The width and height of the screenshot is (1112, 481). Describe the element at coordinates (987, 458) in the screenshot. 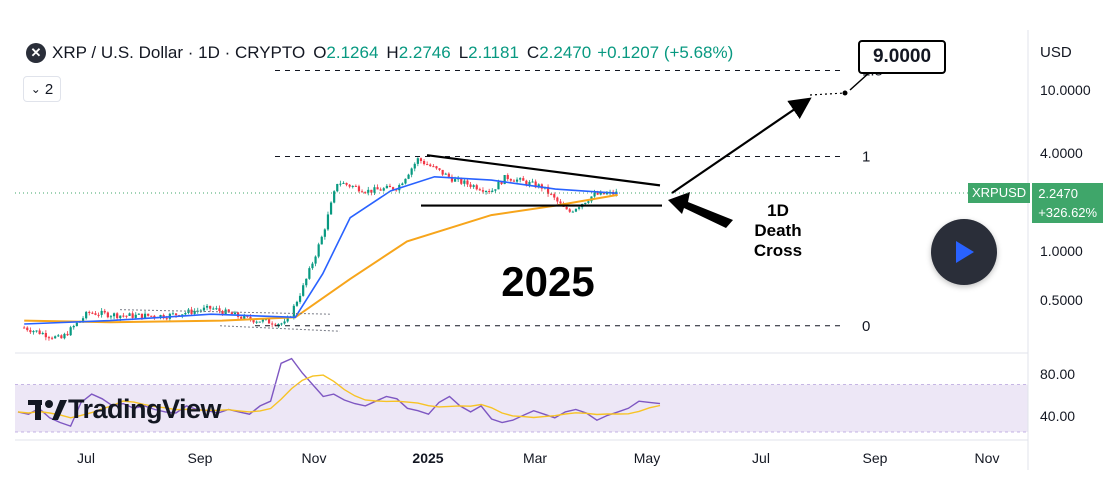

I see `time-axis-label: Nov` at that location.